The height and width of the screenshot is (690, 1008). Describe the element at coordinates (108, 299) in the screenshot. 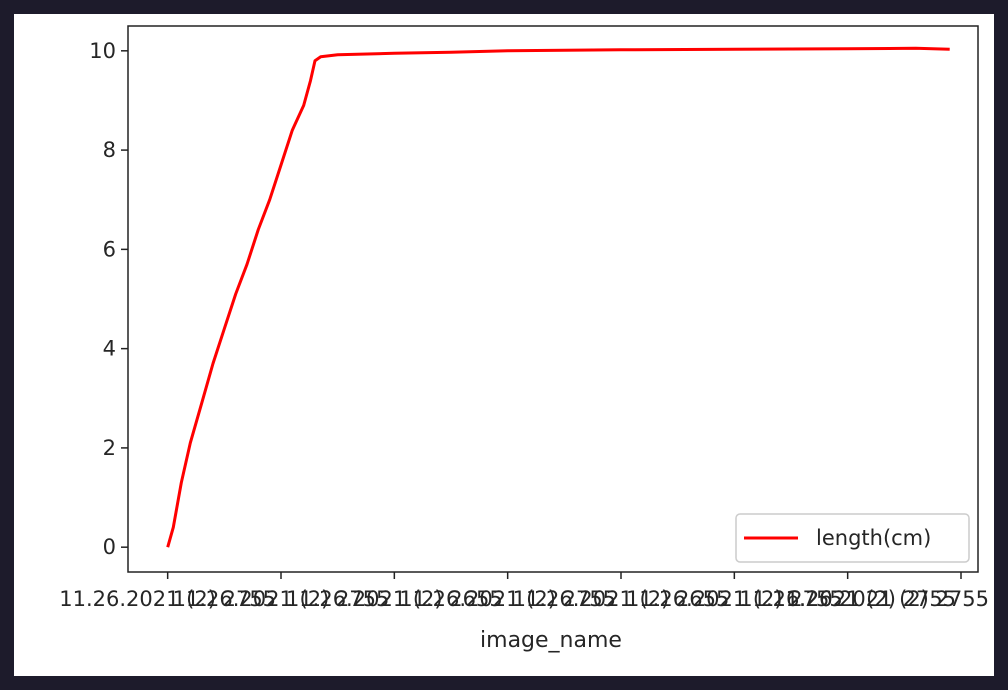

I see `y-axis: 0 2 4 6 8 10` at that location.